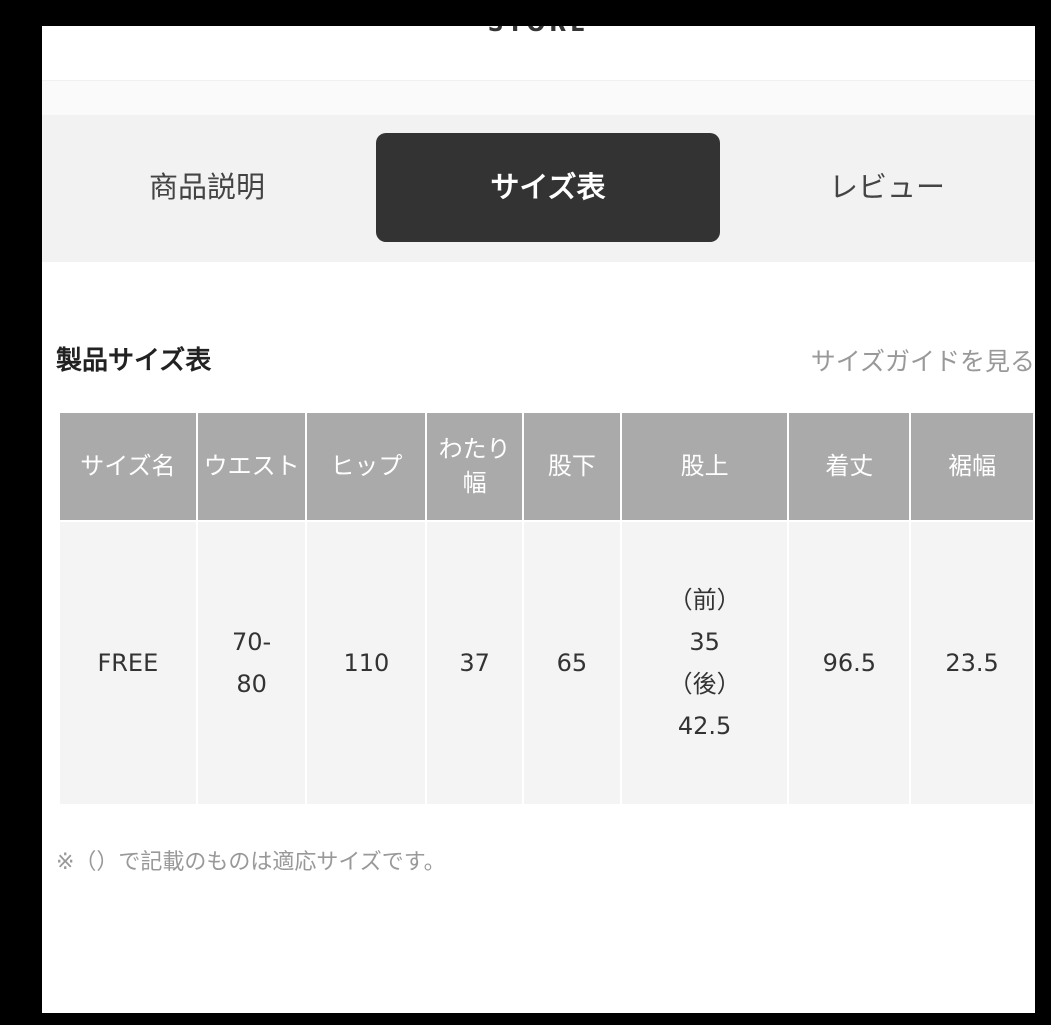 This screenshot has height=1025, width=1051. Describe the element at coordinates (704, 466) in the screenshot. I see `header-rise: 股上` at that location.